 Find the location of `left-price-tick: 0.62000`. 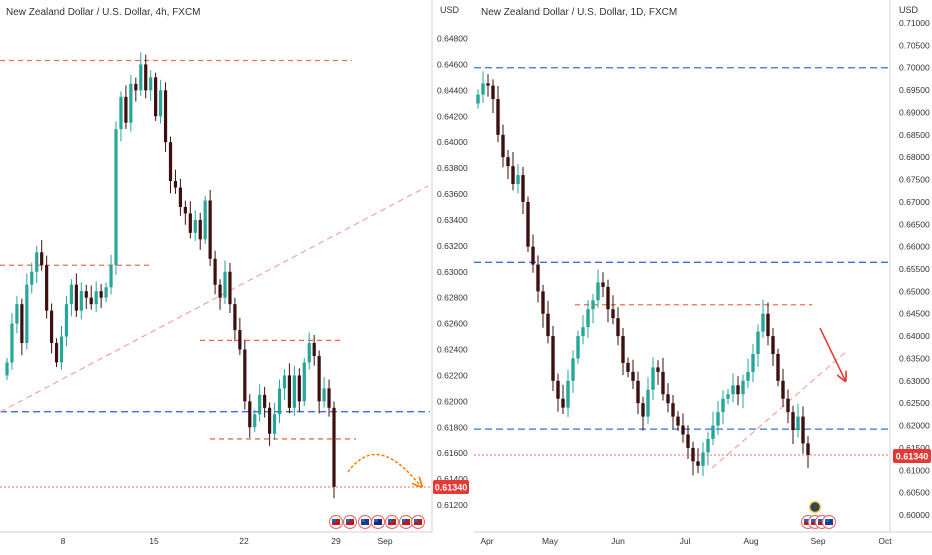

left-price-tick: 0.62000 is located at coordinates (452, 401).